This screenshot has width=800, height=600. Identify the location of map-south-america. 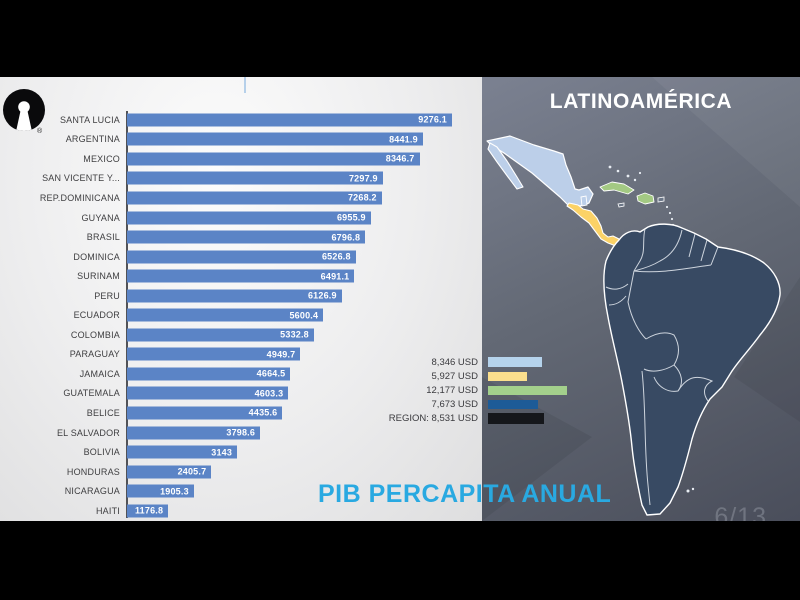
(692, 369).